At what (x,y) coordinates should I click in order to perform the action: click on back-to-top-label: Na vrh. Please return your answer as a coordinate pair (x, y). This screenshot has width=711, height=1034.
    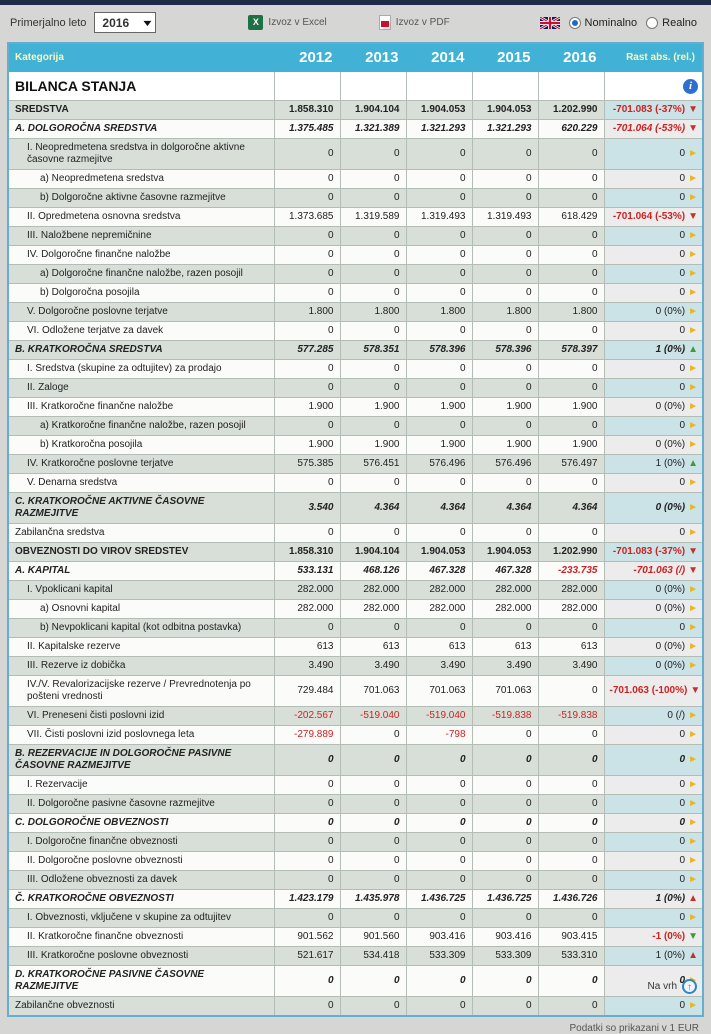
    Looking at the image, I should click on (662, 986).